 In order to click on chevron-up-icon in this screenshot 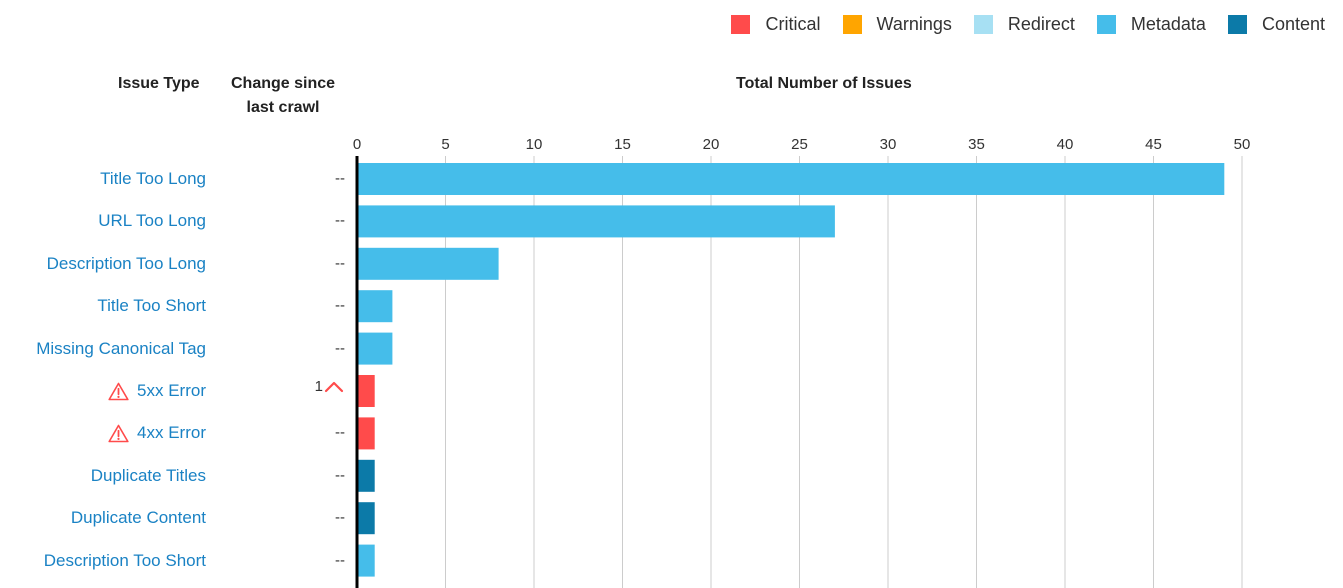, I will do `click(334, 387)`.